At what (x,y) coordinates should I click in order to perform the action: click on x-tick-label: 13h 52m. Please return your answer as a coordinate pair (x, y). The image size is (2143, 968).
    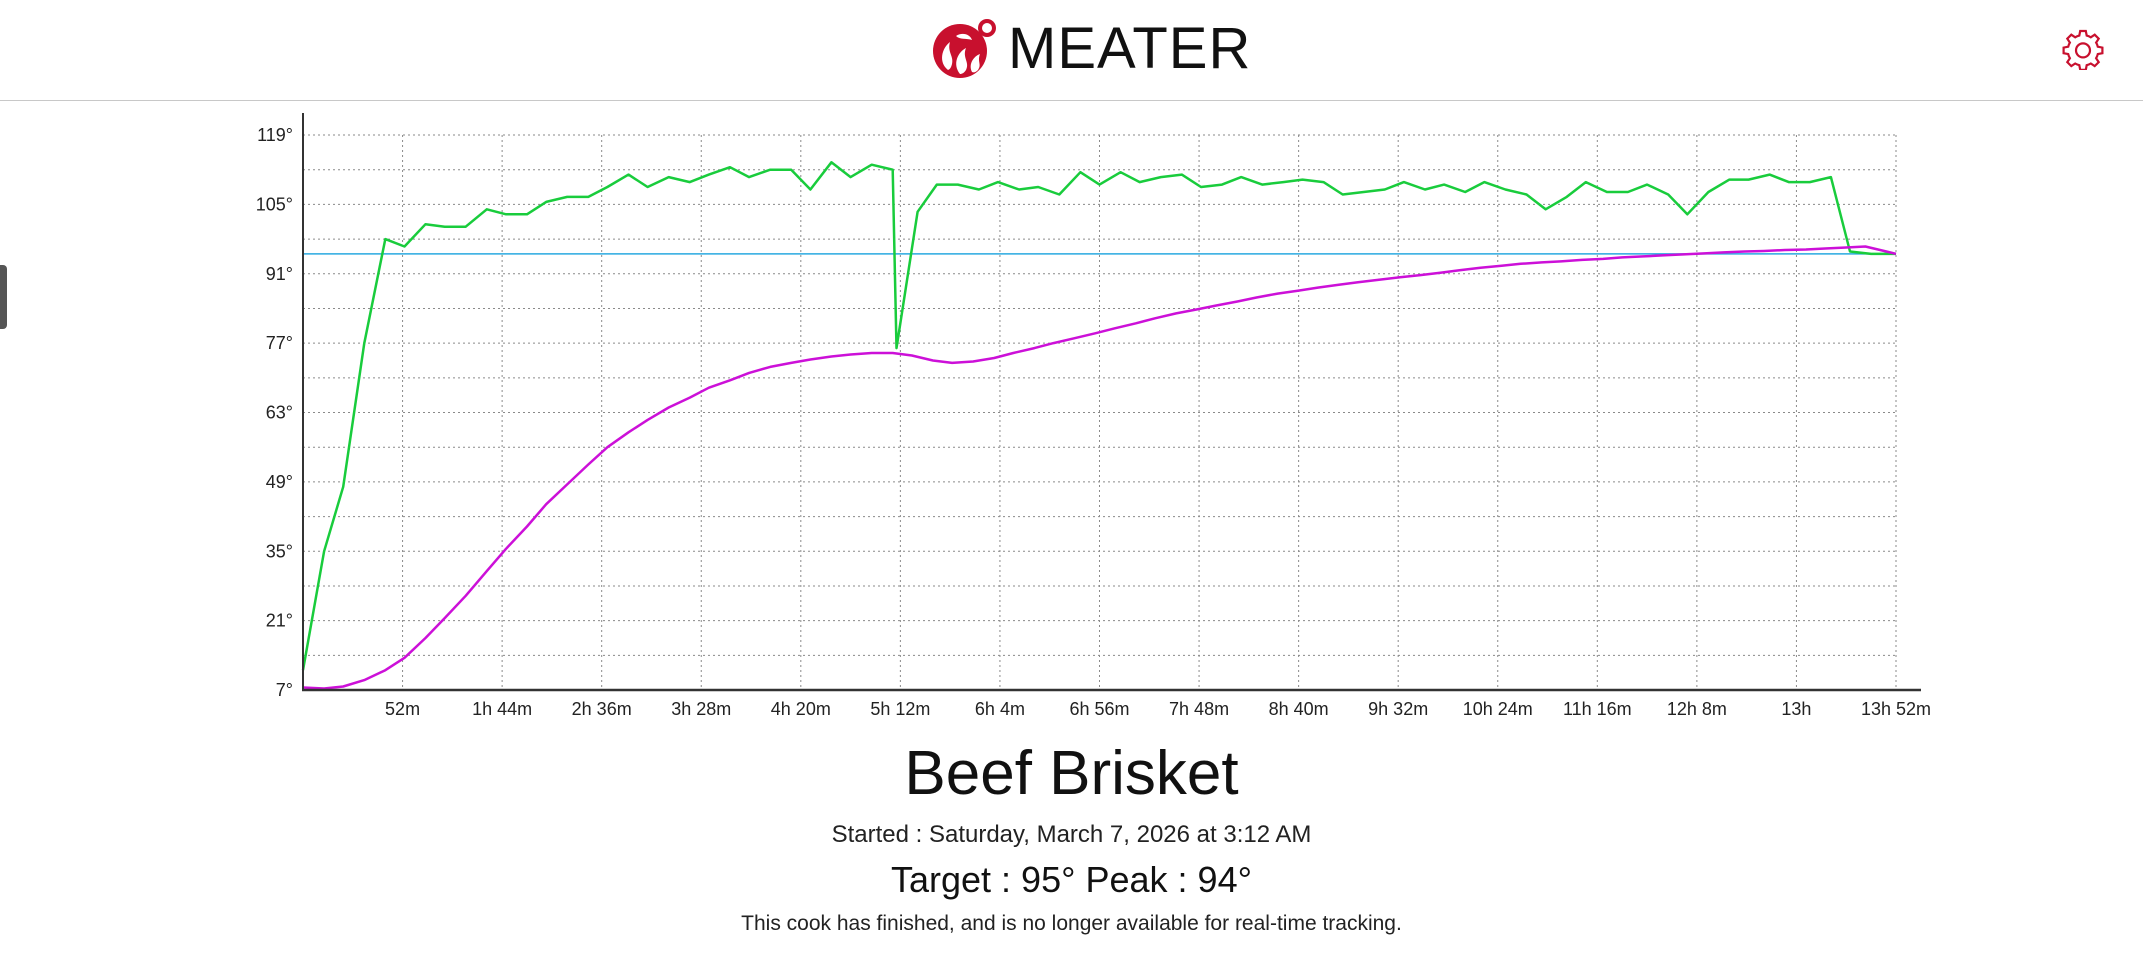
    Looking at the image, I should click on (1896, 709).